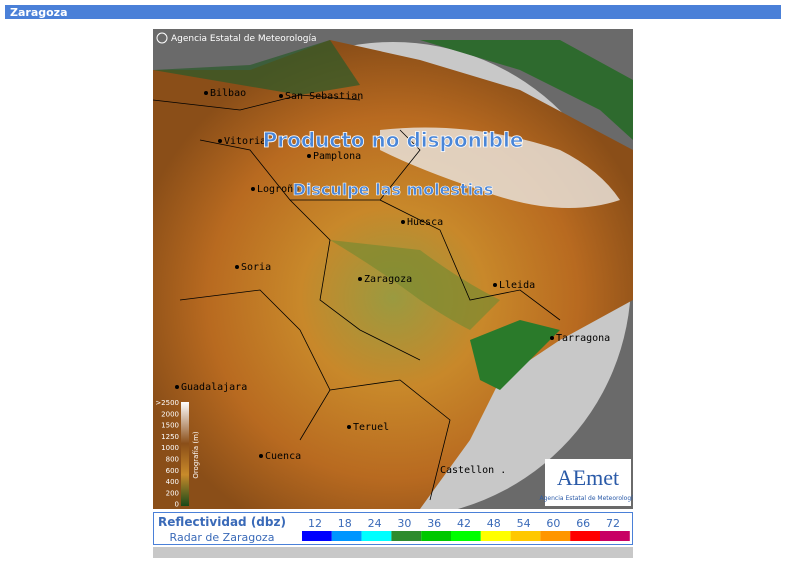  What do you see at coordinates (388, 279) in the screenshot?
I see `city: Zaragoza` at bounding box center [388, 279].